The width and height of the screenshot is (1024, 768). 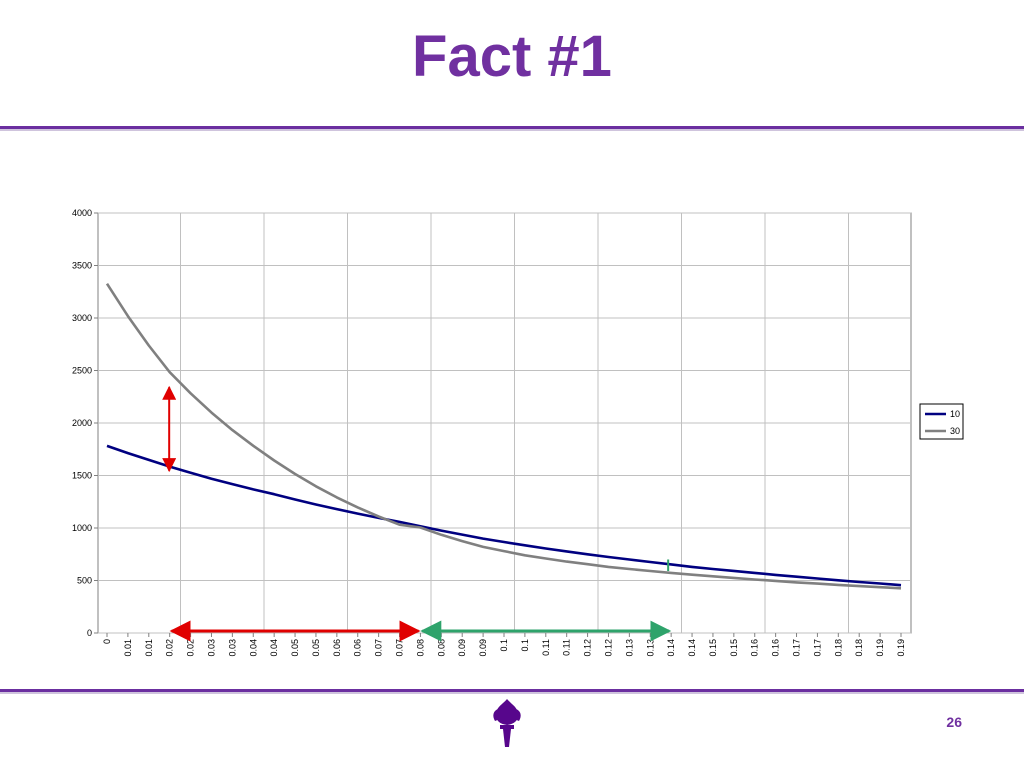 What do you see at coordinates (82, 318) in the screenshot?
I see `y-tick-label: 3000` at bounding box center [82, 318].